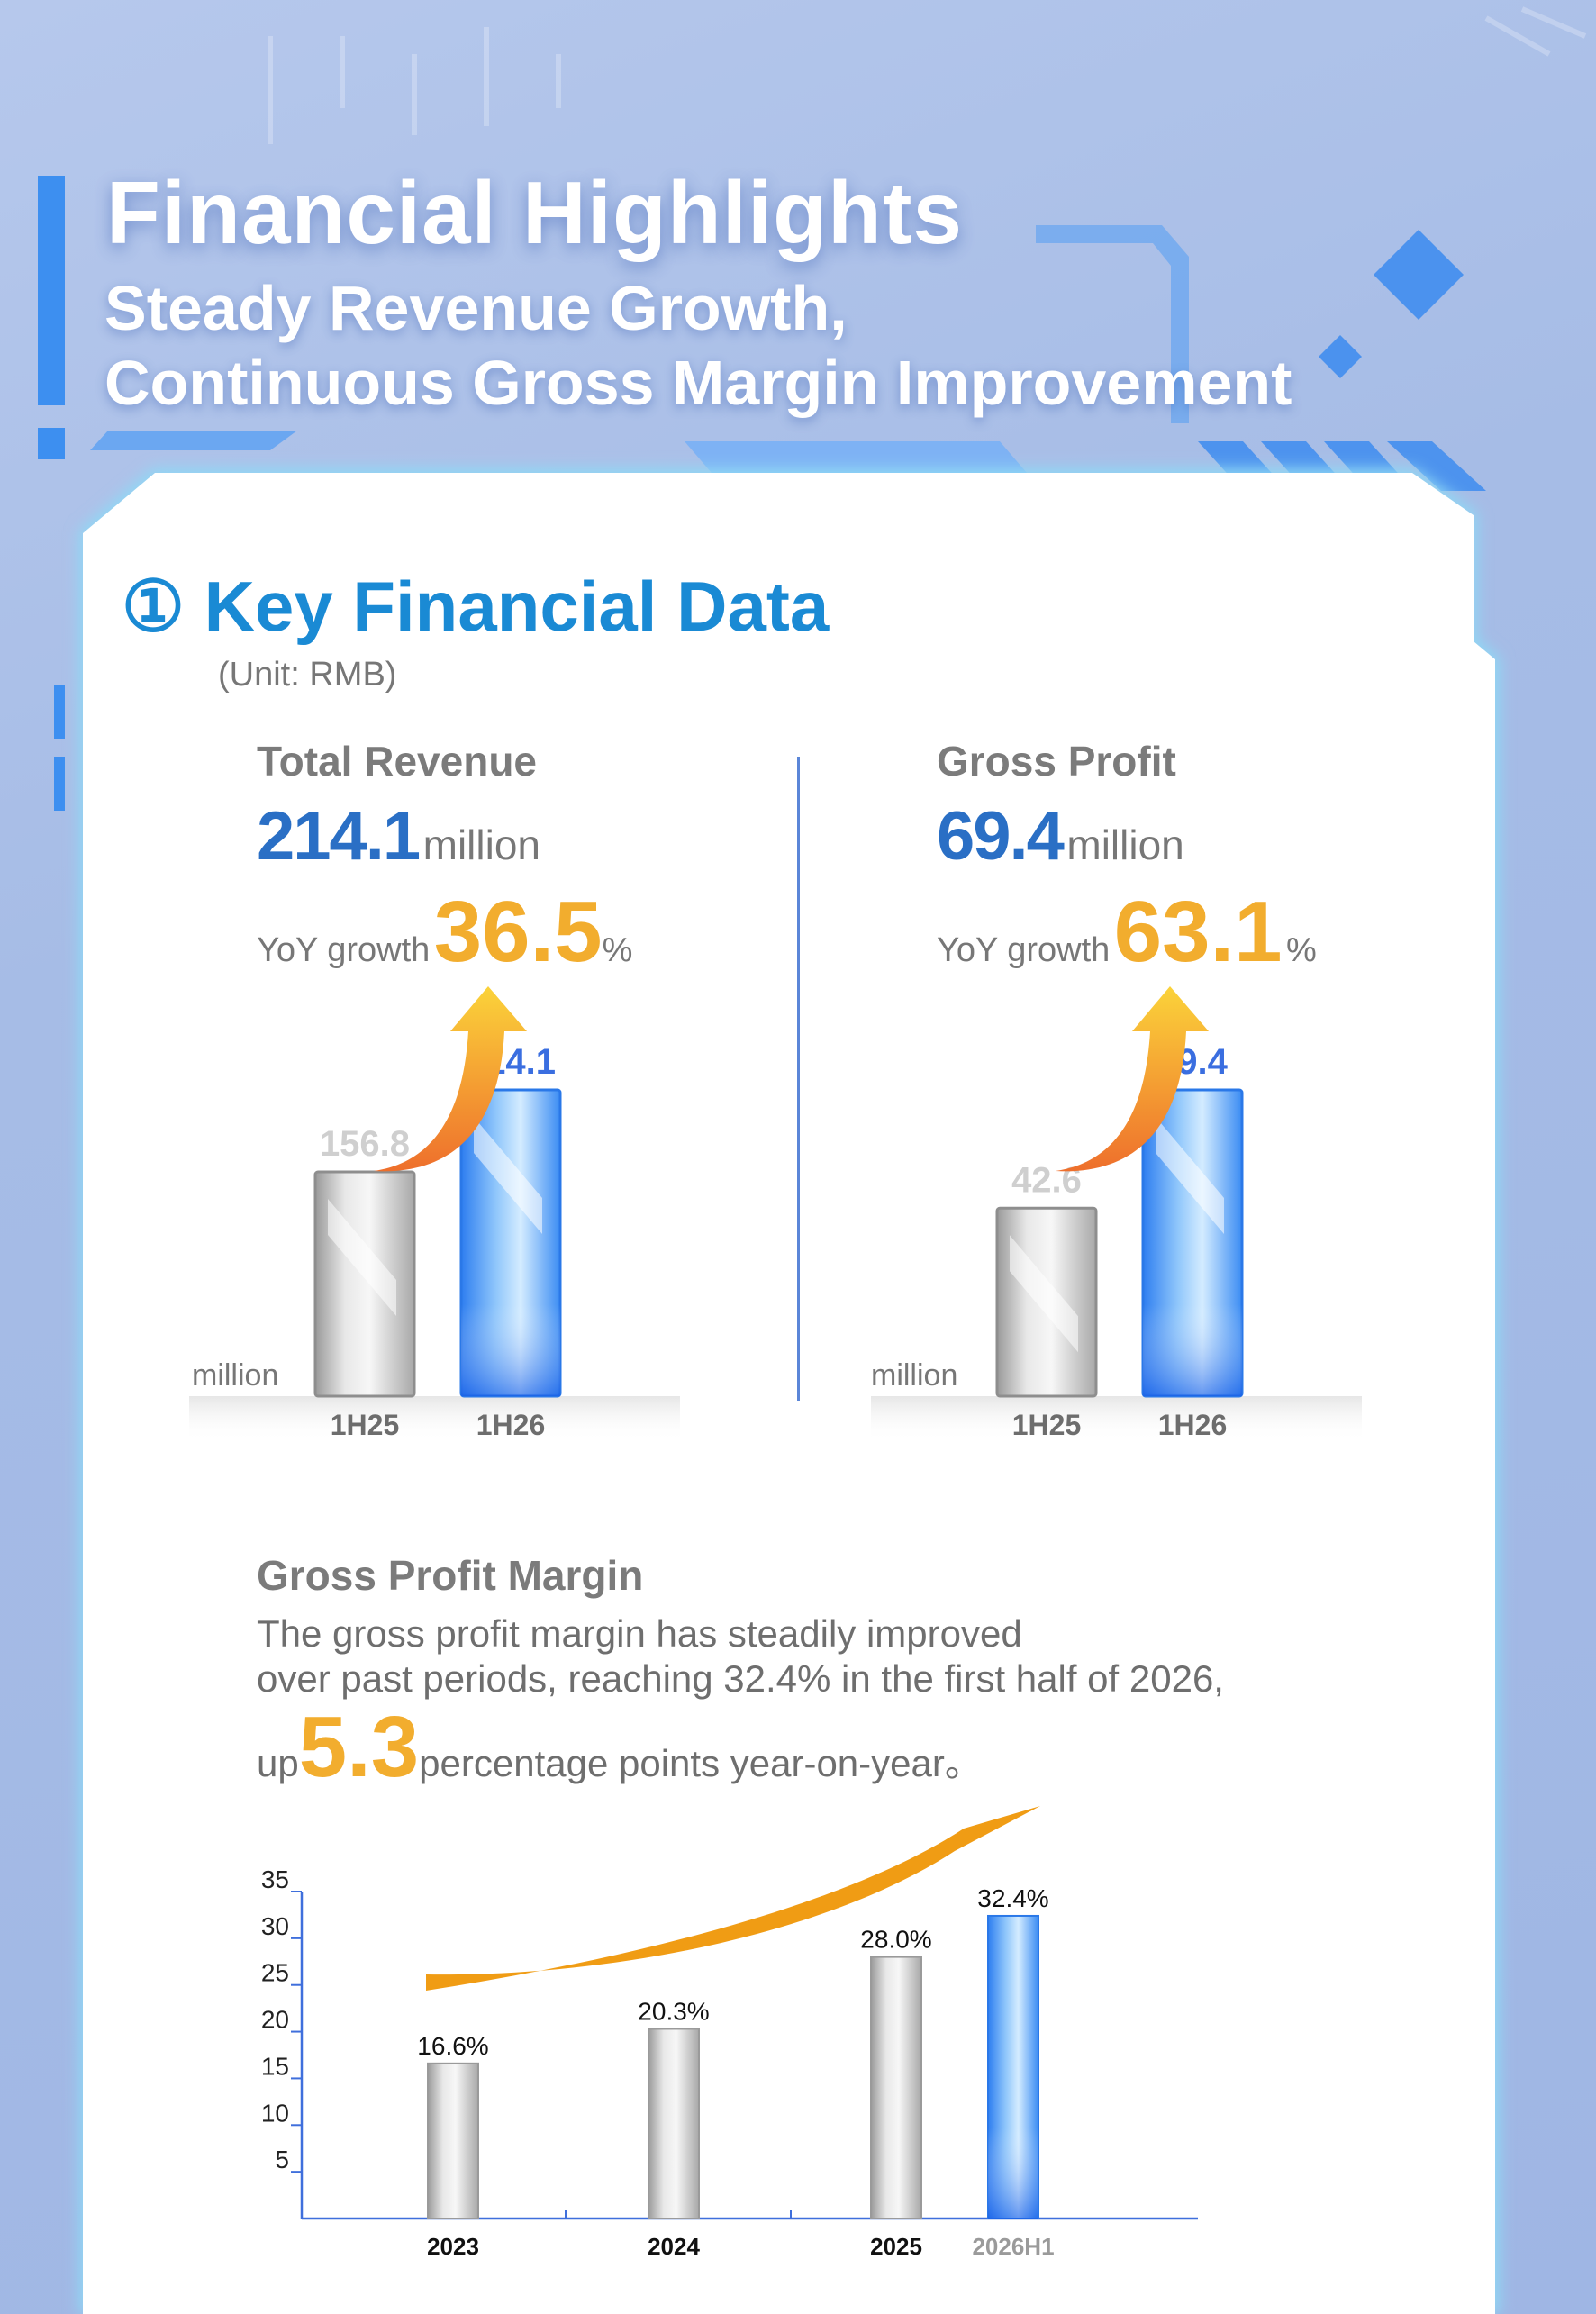 This screenshot has width=1596, height=2314. I want to click on margin-bar-2025, so click(896, 2088).